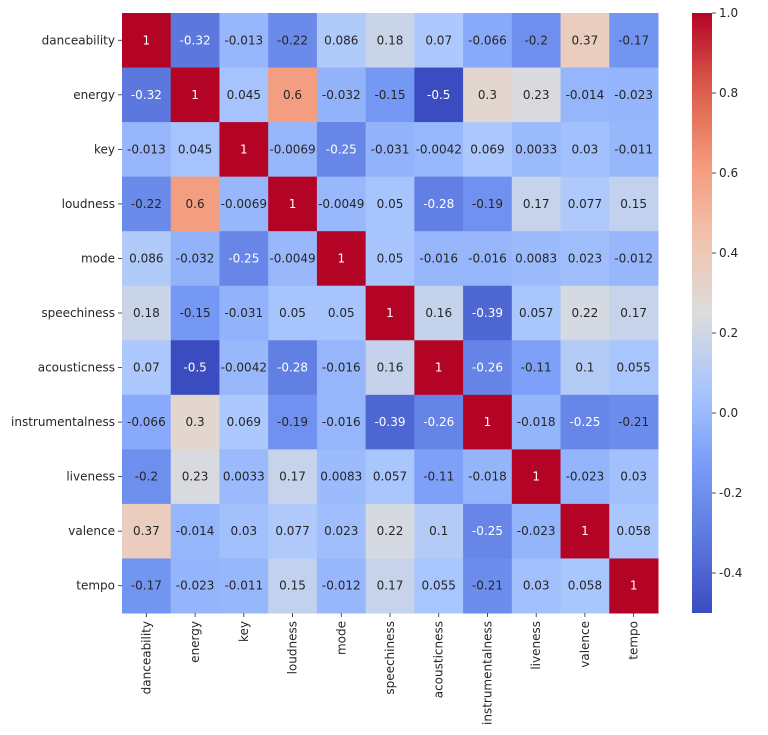 The image size is (768, 735). Describe the element at coordinates (585, 40) in the screenshot. I see `cell-value-label: 0.37` at that location.